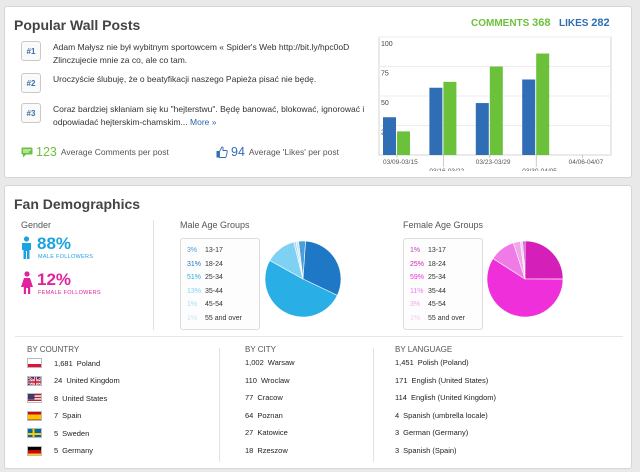  I want to click on city-row: 64 Poznan, so click(264, 415).